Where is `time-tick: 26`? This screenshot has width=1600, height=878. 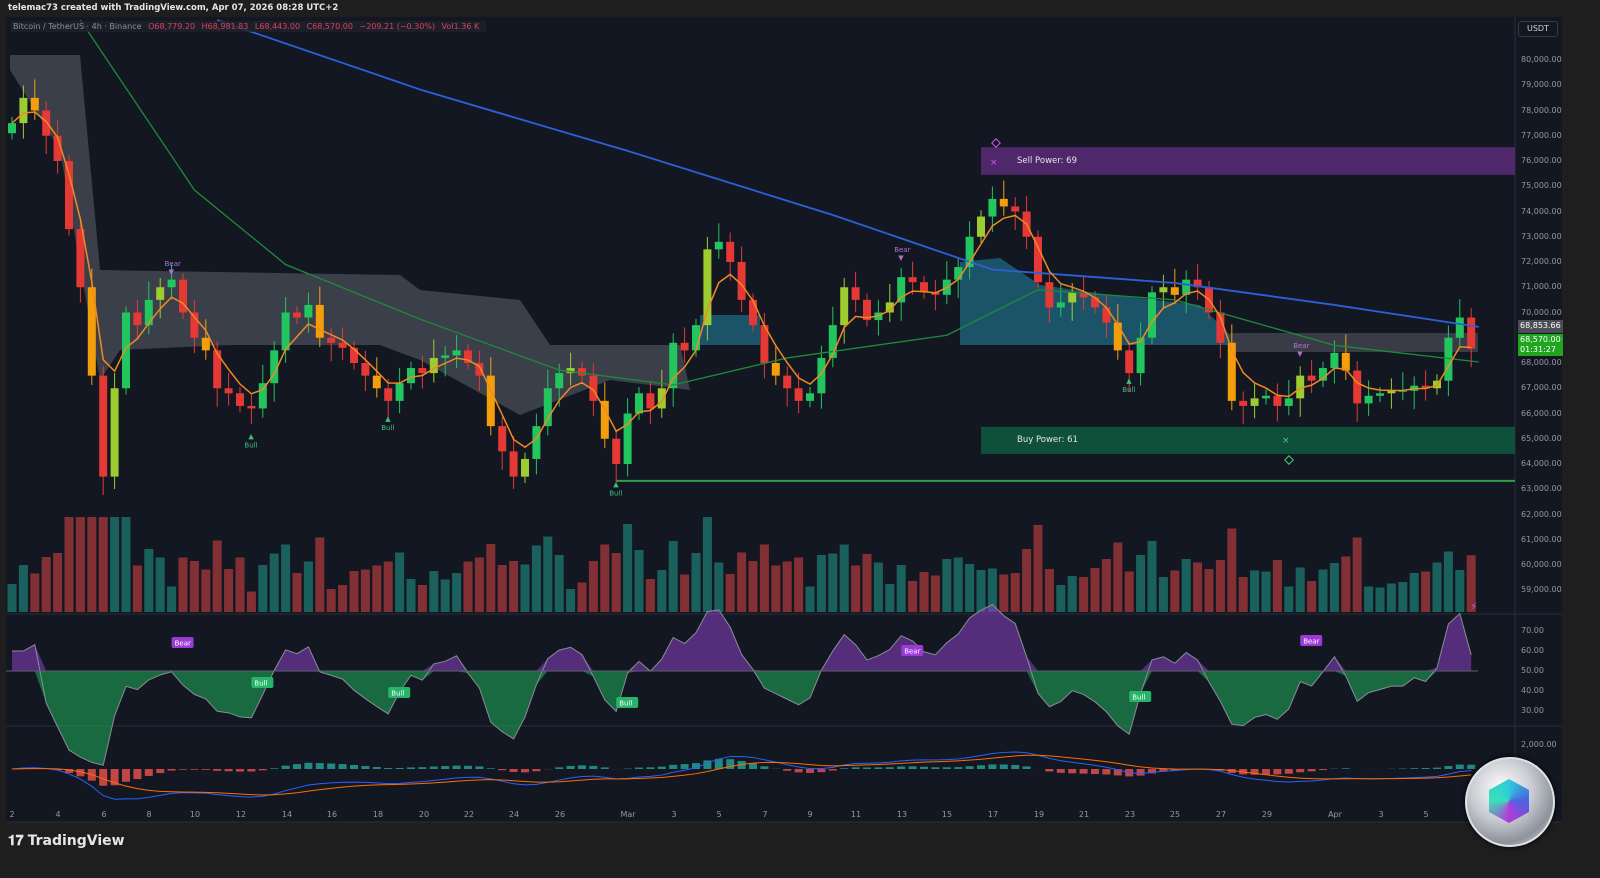
time-tick: 26 is located at coordinates (560, 814).